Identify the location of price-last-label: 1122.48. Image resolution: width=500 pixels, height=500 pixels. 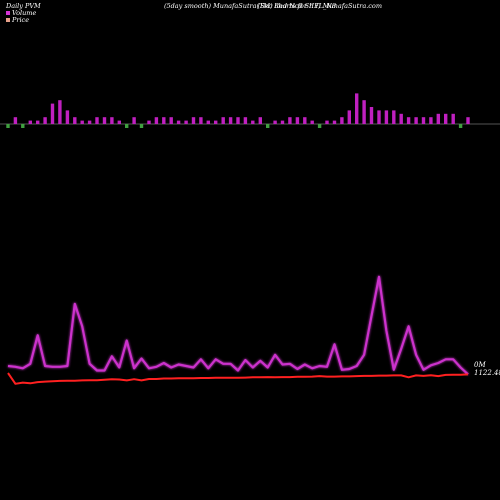
(487, 373).